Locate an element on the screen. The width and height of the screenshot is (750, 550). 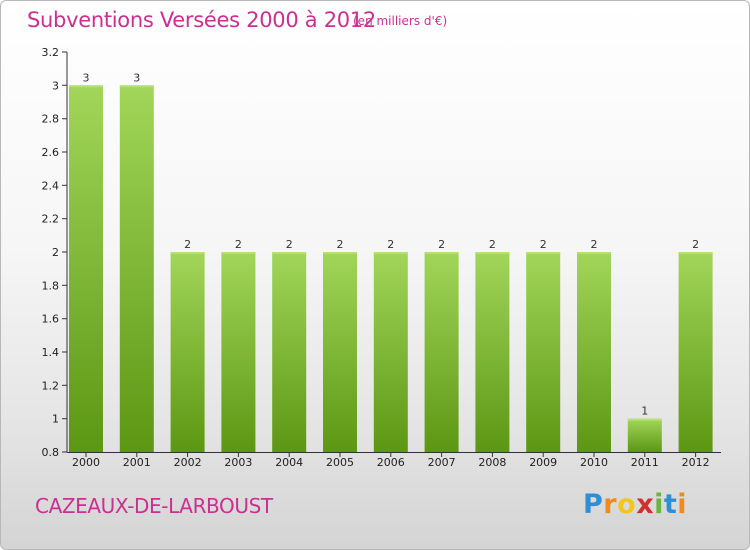
bar-2006 is located at coordinates (390, 352).